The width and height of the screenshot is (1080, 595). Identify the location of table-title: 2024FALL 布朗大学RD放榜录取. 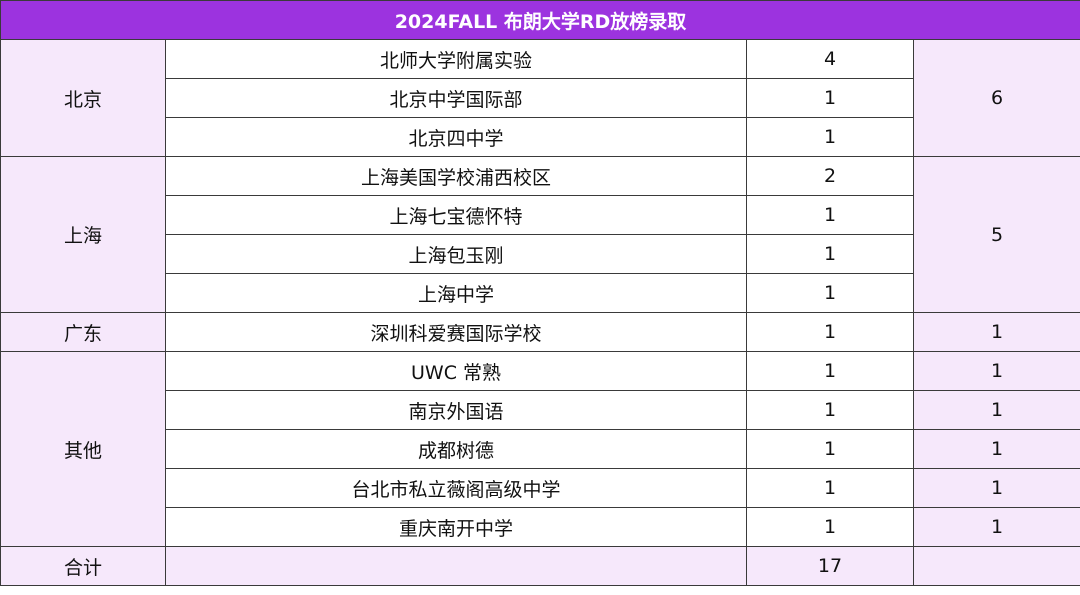
(540, 20).